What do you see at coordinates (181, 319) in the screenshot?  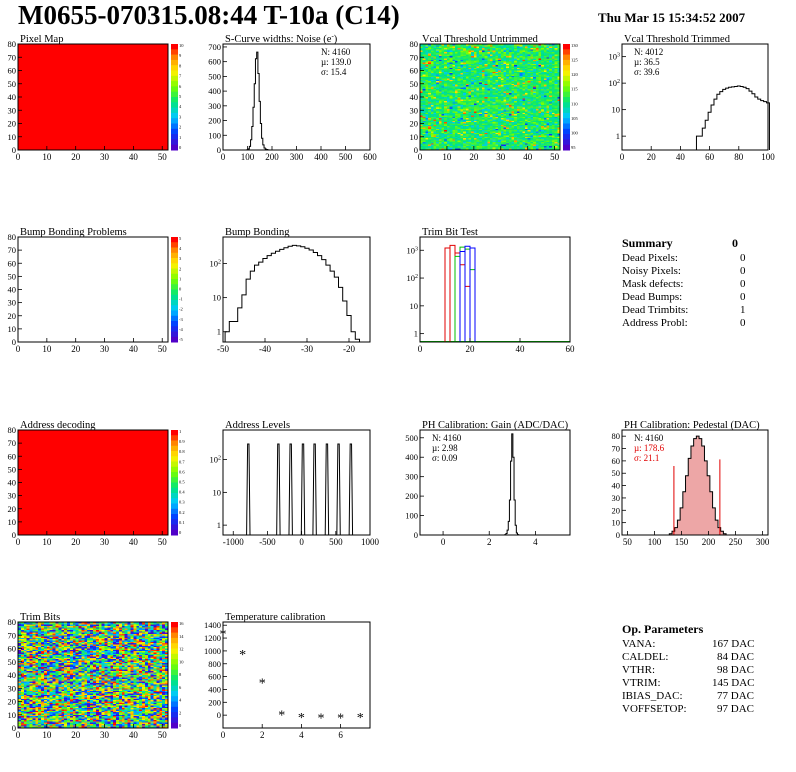 I see `colorbar-tick-label: -3` at bounding box center [181, 319].